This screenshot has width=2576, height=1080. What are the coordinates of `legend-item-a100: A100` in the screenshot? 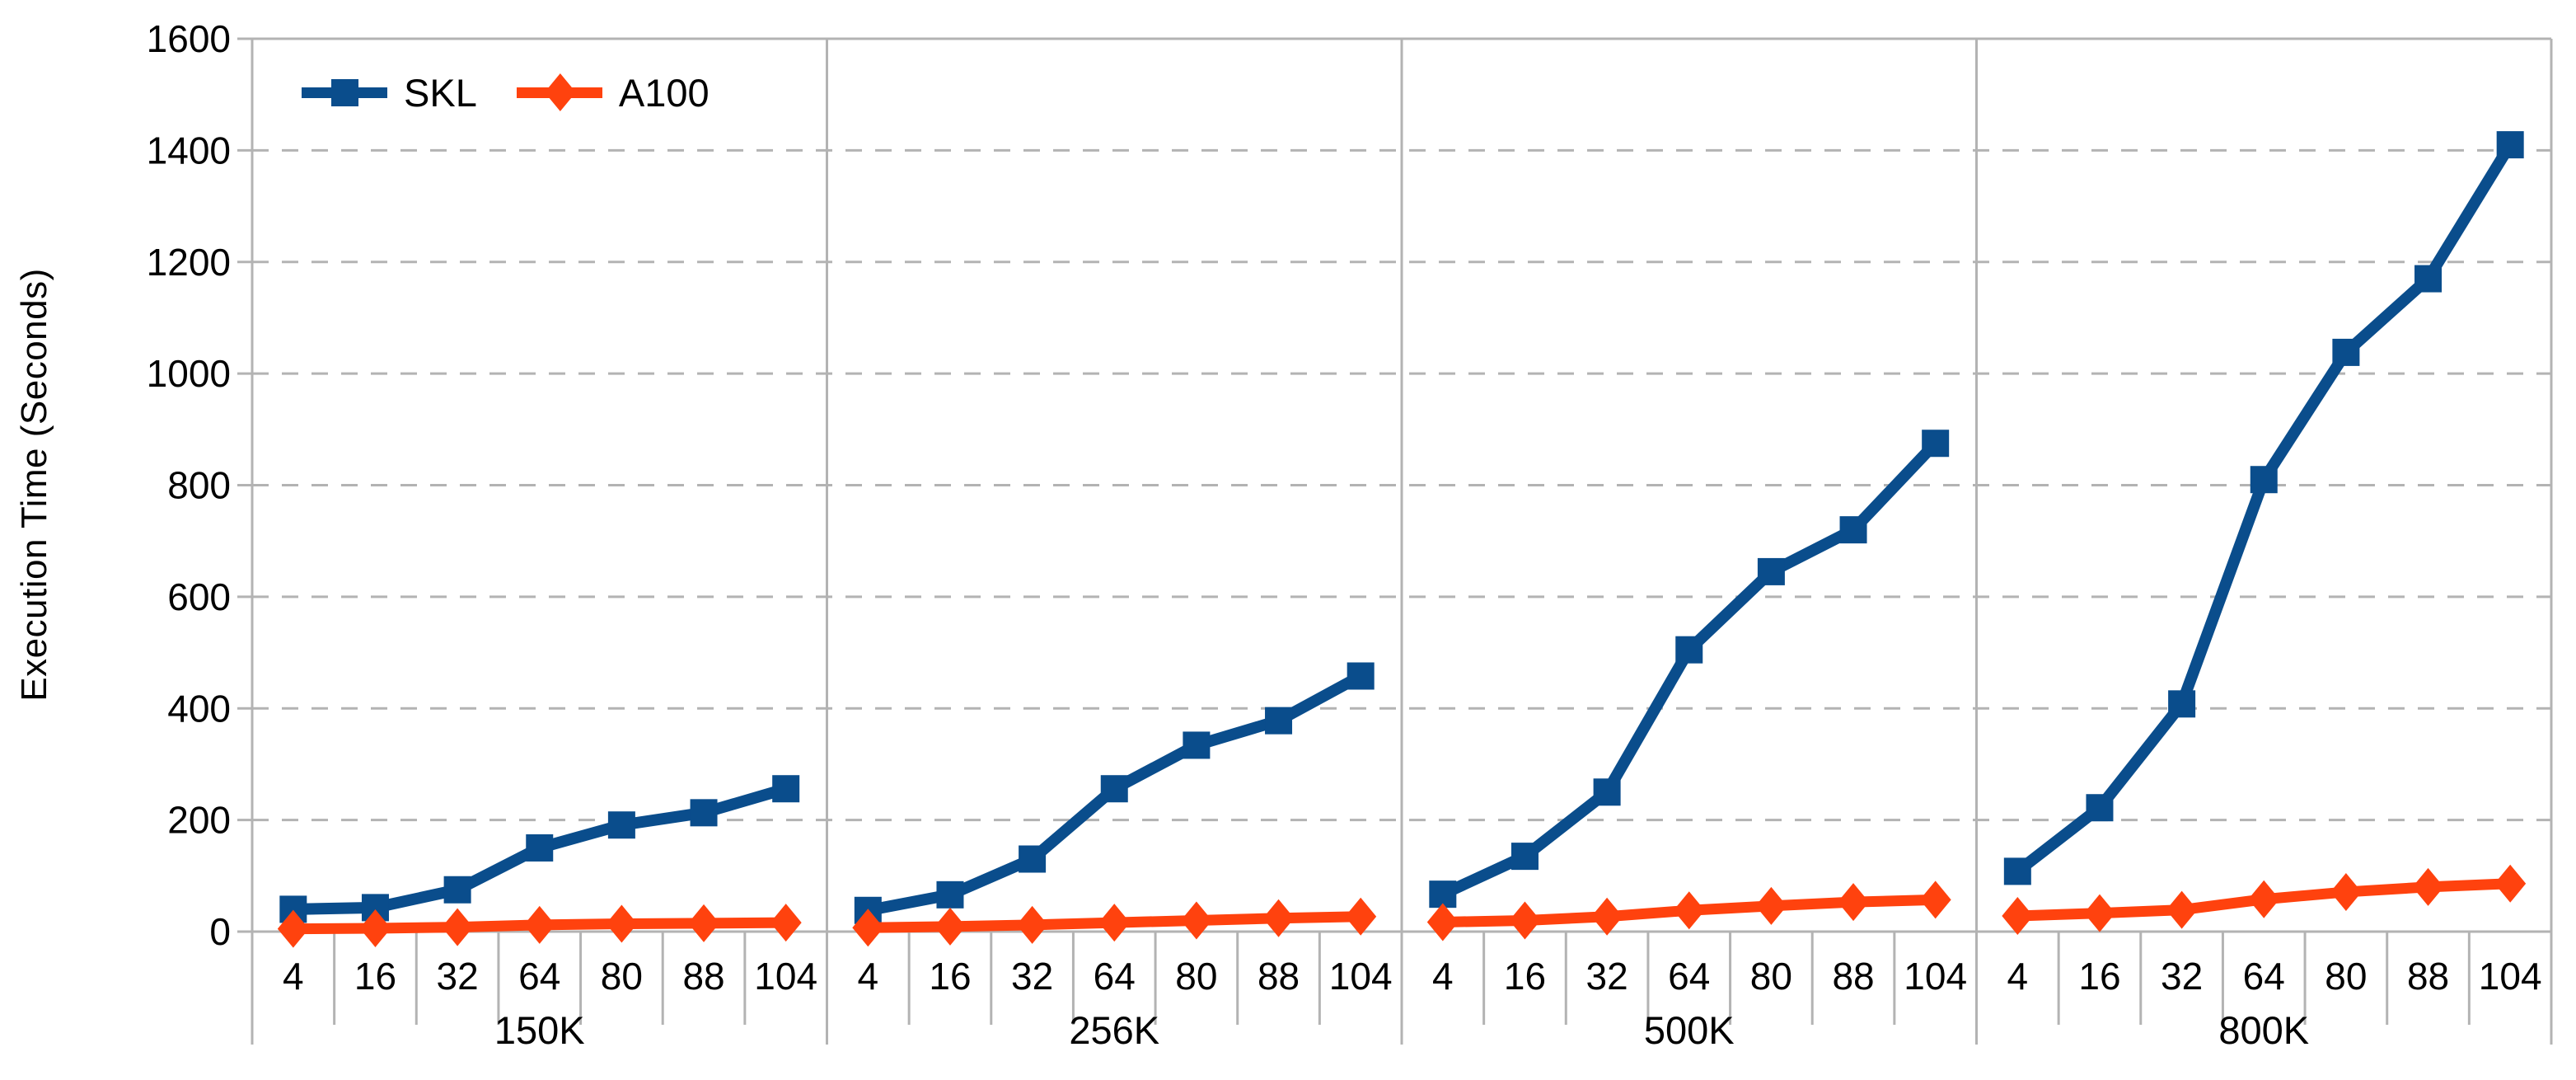 It's located at (613, 92).